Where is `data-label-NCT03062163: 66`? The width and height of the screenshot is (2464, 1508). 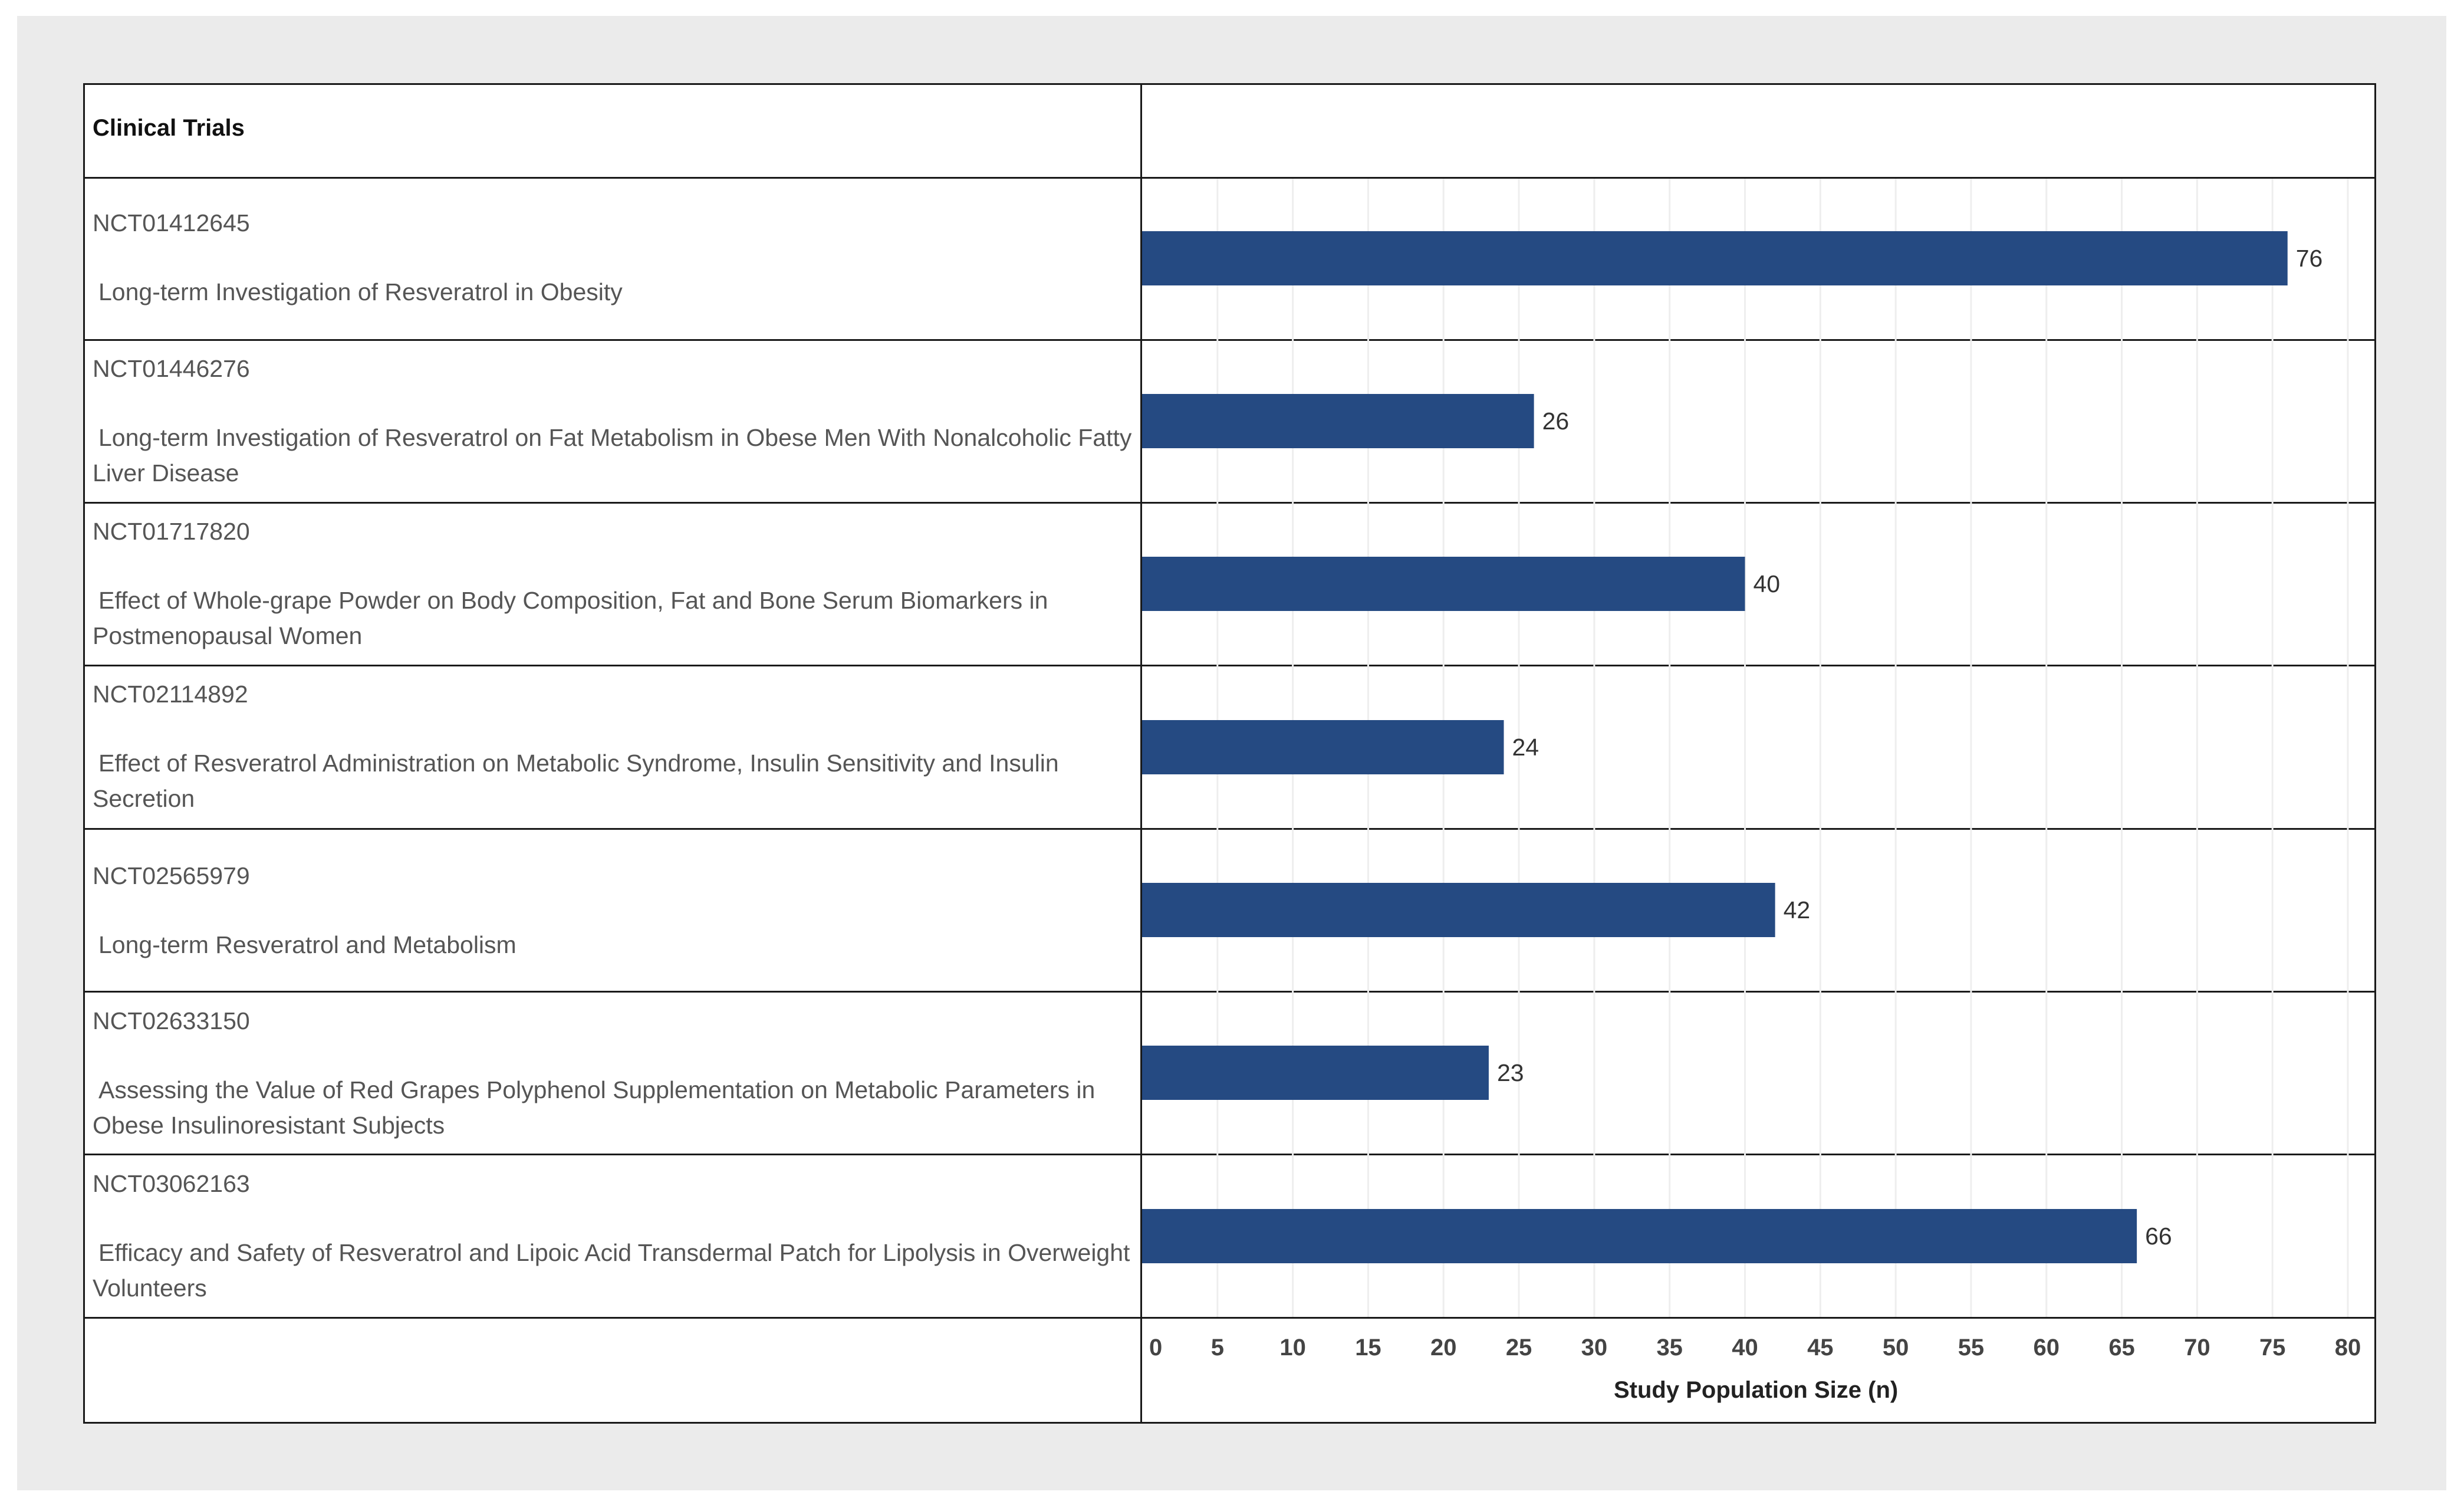
data-label-NCT03062163: 66 is located at coordinates (2159, 1237).